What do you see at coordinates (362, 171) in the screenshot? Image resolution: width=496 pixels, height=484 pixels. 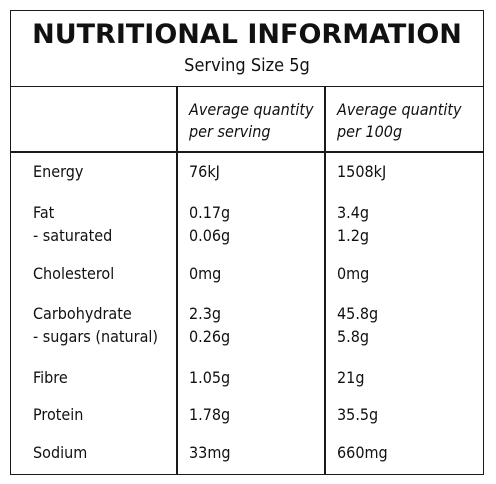 I see `row-value-per-100g: 1508kJ` at bounding box center [362, 171].